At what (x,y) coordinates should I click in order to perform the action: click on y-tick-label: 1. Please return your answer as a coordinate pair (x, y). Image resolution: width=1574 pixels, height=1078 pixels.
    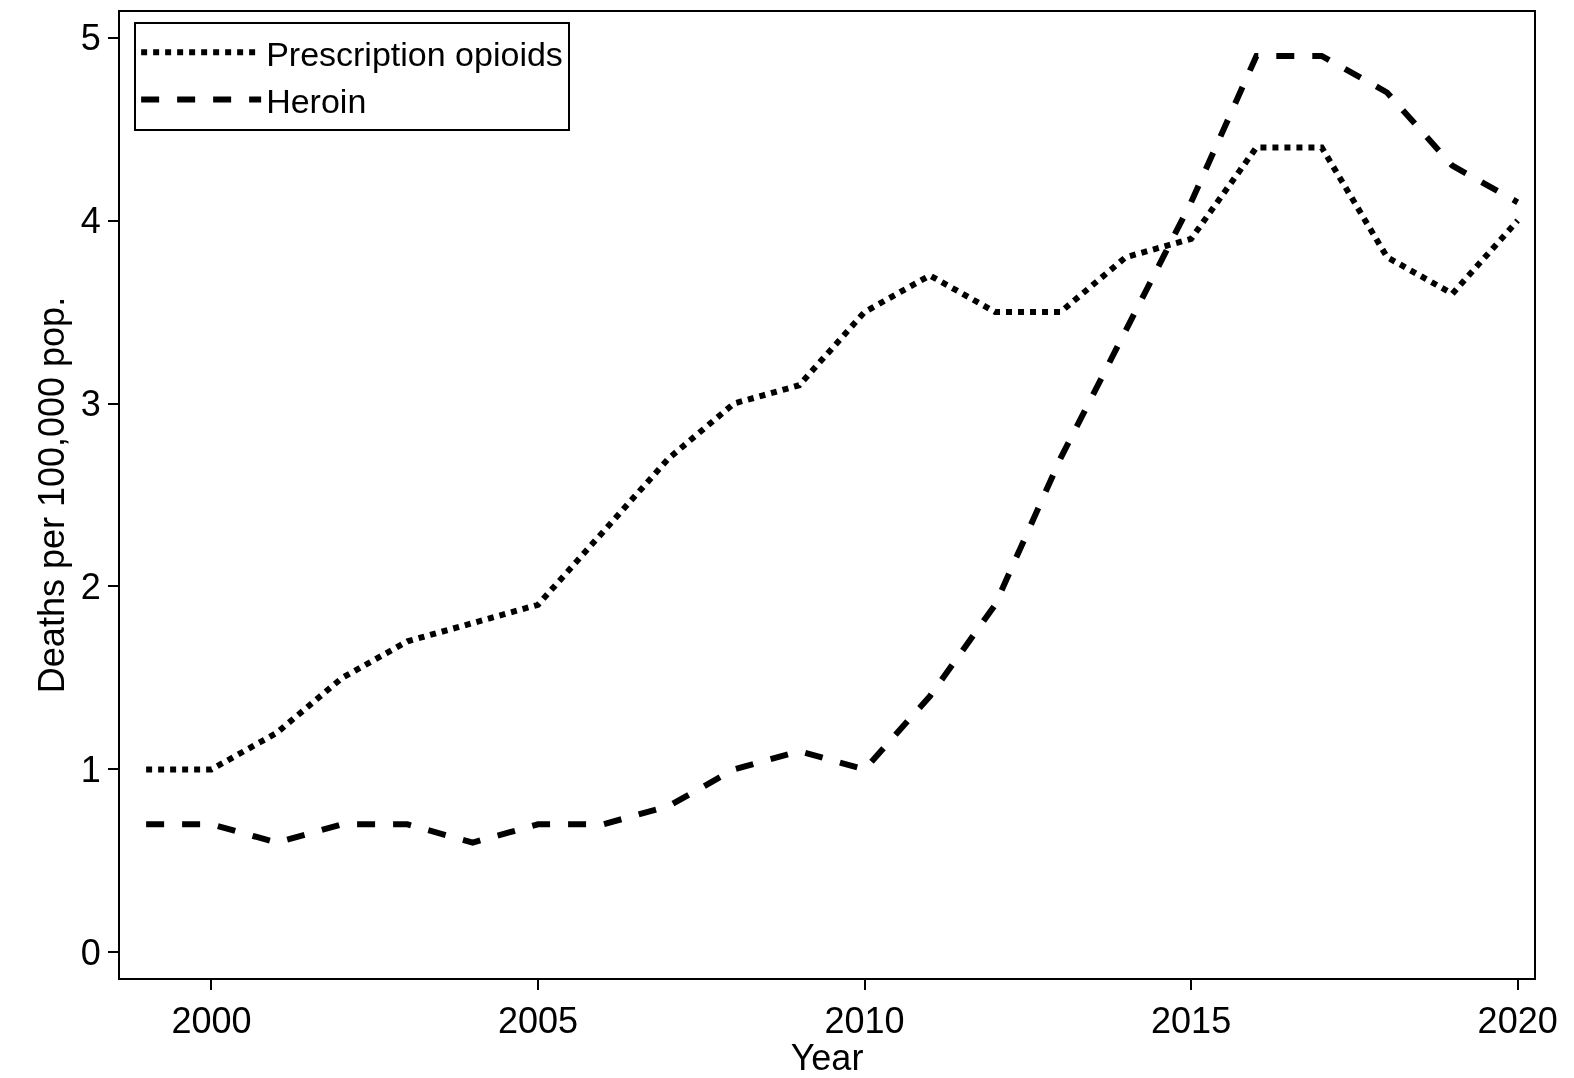
    Looking at the image, I should click on (90, 770).